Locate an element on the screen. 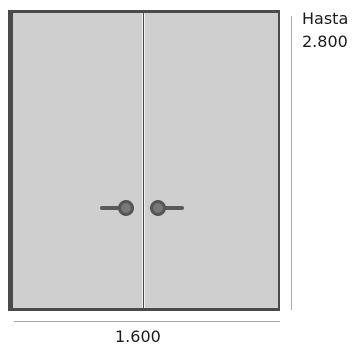 The image size is (357, 352). height-dimension-prefix: Hasta is located at coordinates (325, 18).